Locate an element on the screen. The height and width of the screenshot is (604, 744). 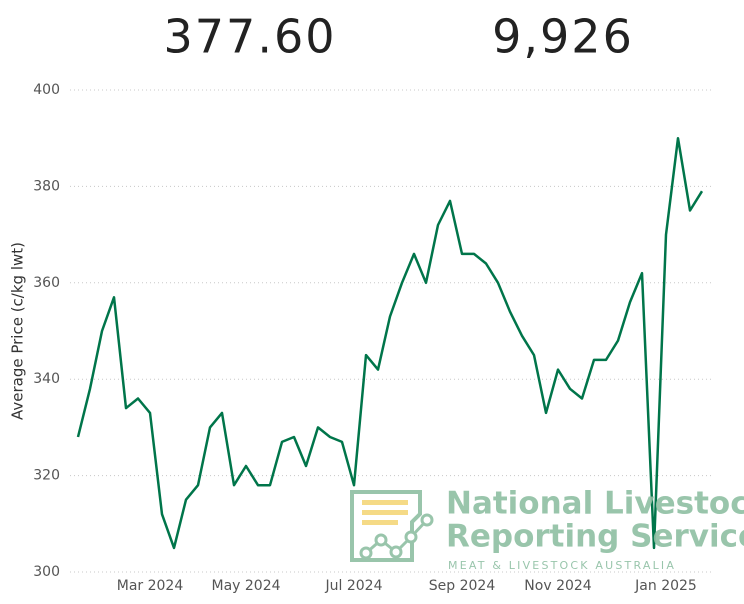
y-tick-label: 320 is located at coordinates (46, 476).